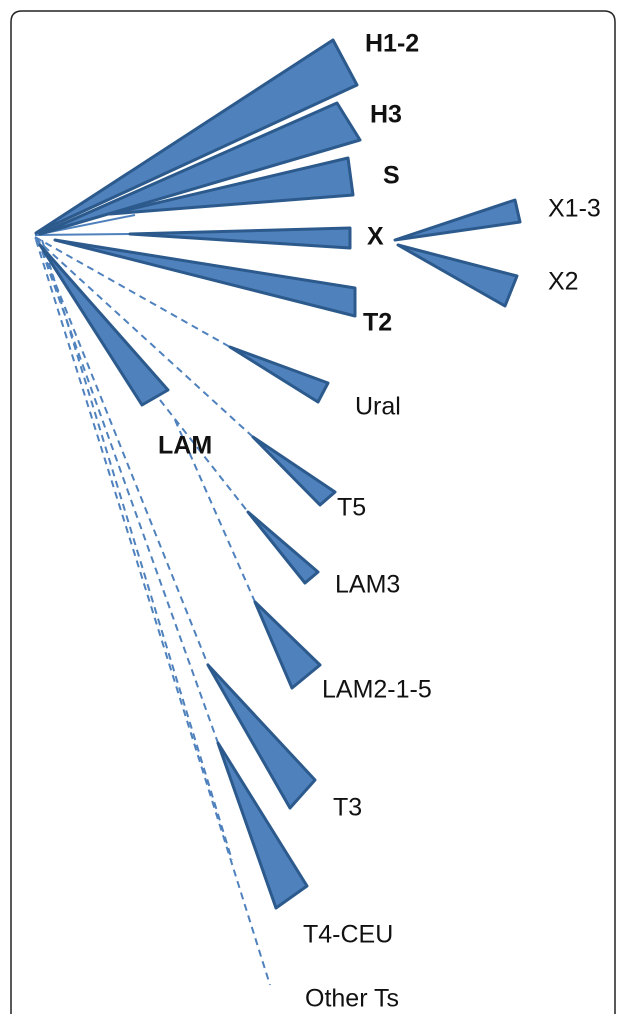 The image size is (625, 1014). Describe the element at coordinates (386, 115) in the screenshot. I see `node-label: H3` at that location.